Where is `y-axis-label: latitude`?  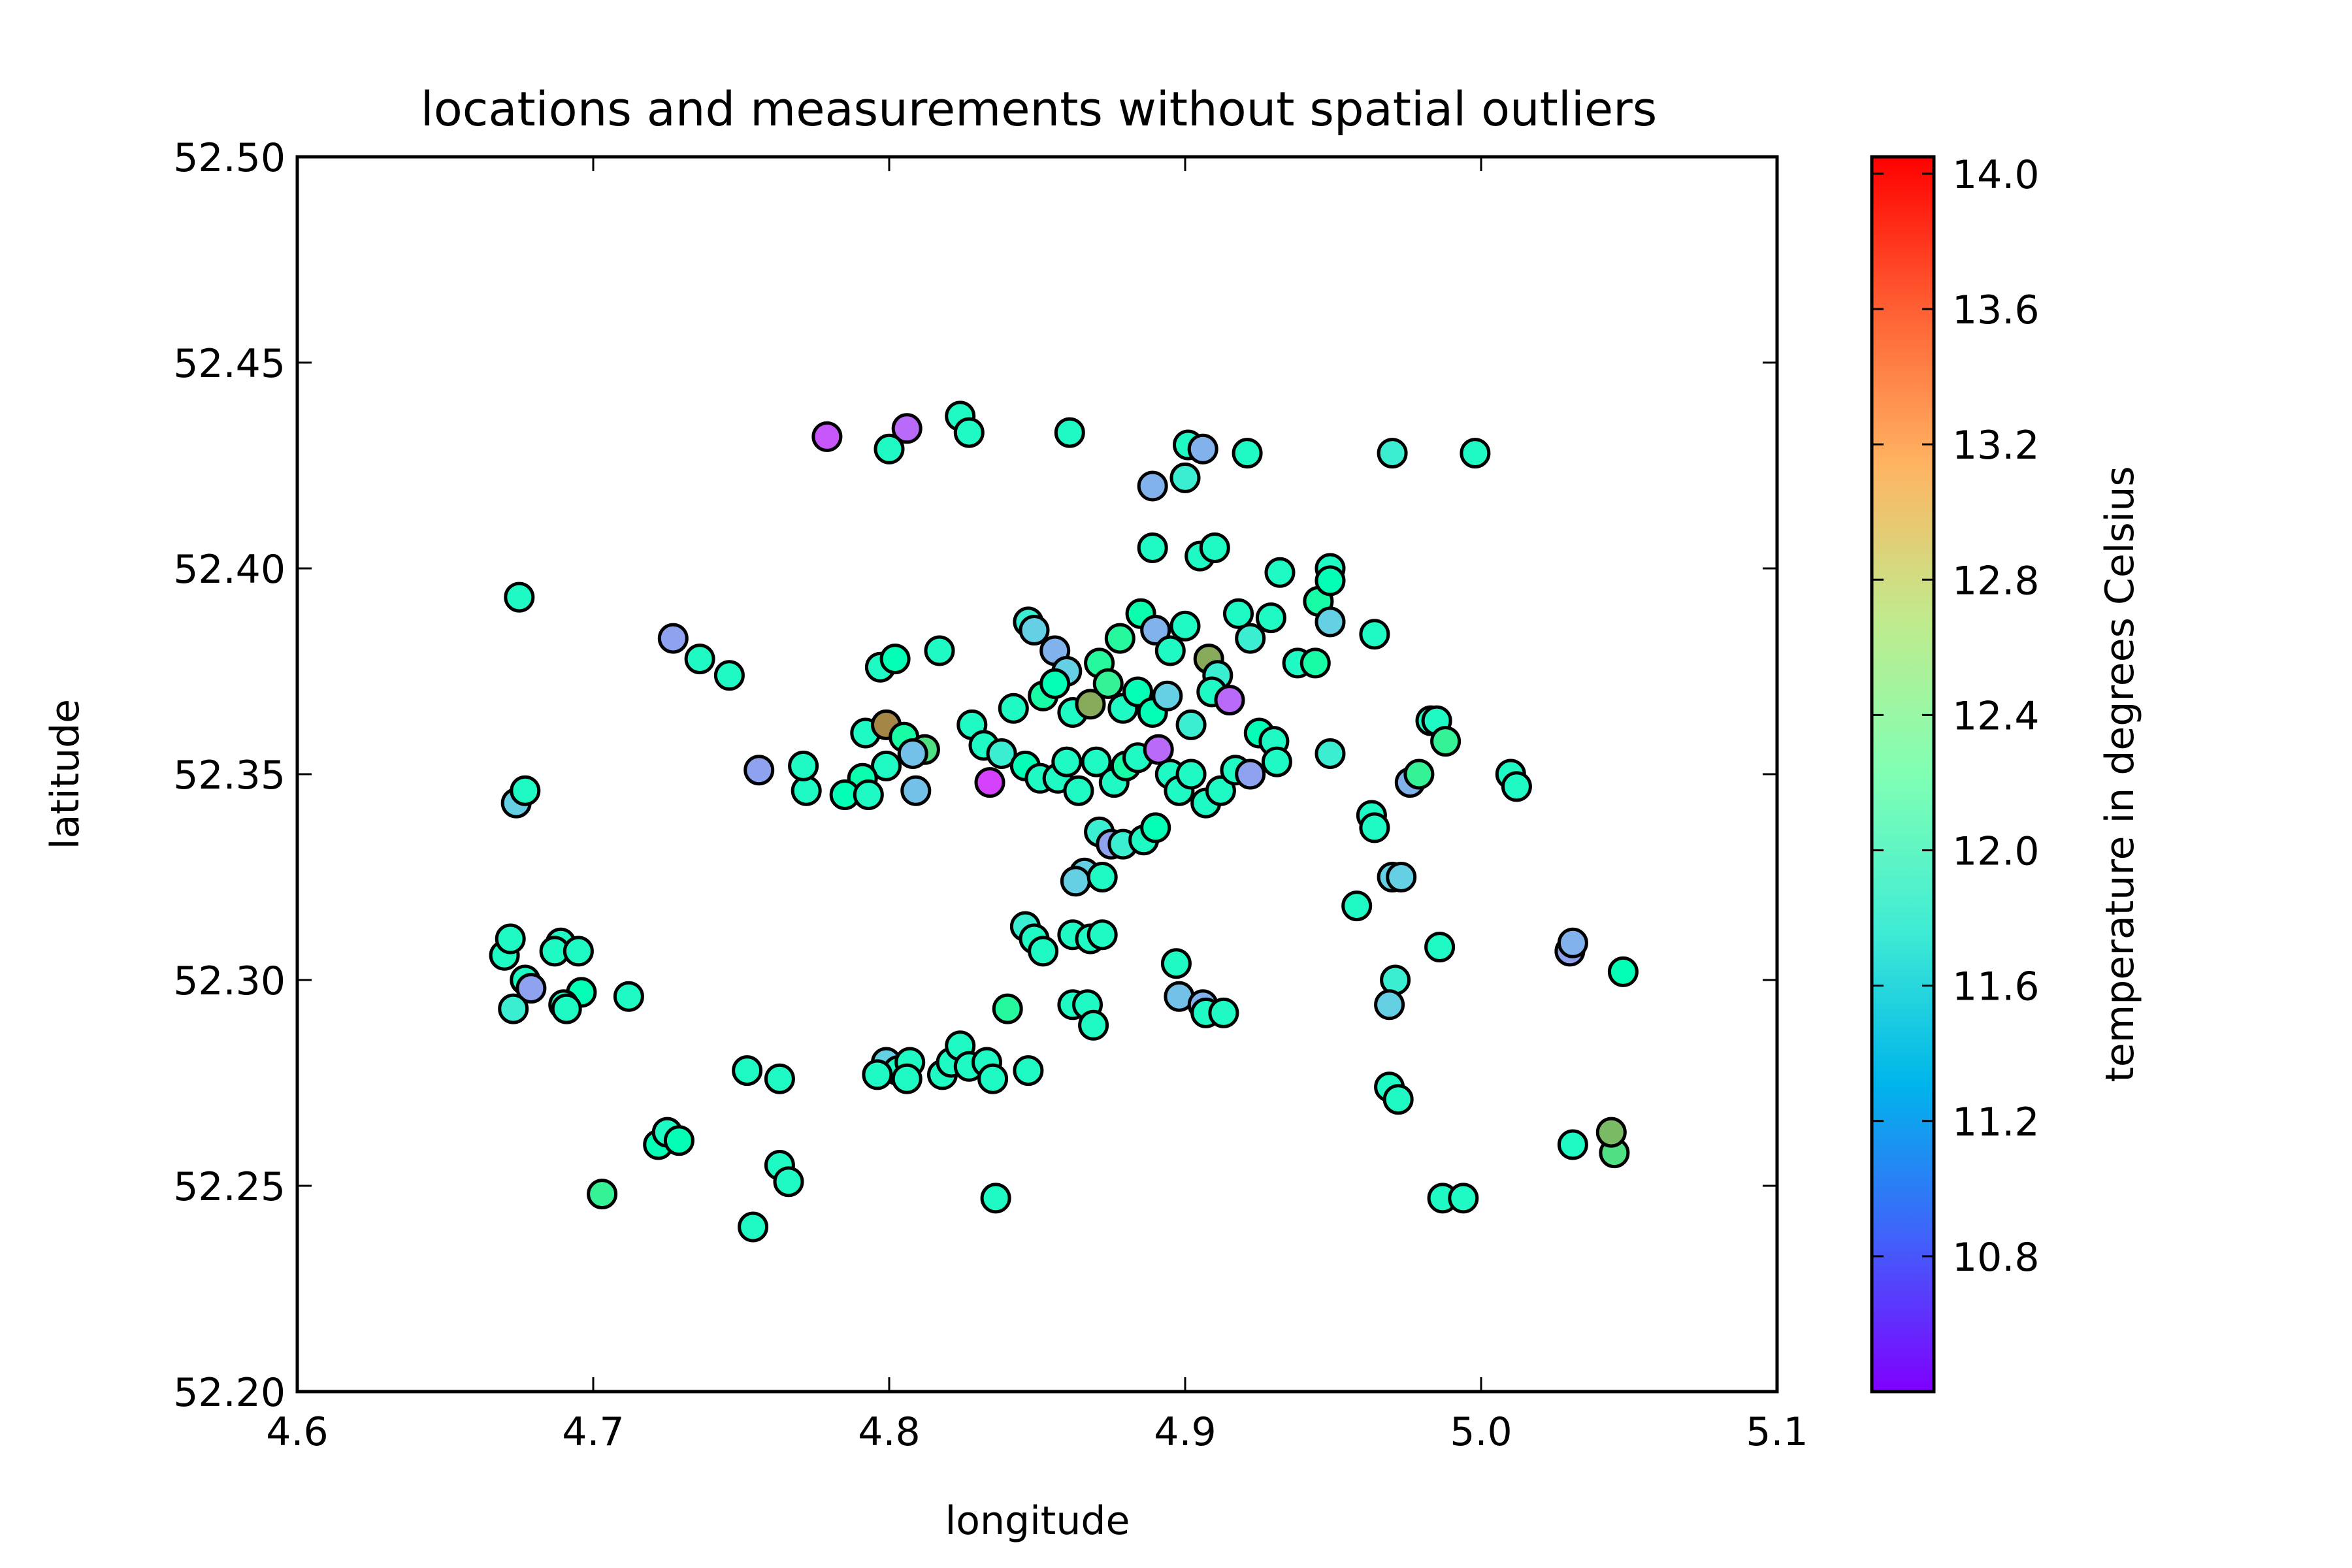
y-axis-label: latitude is located at coordinates (65, 774).